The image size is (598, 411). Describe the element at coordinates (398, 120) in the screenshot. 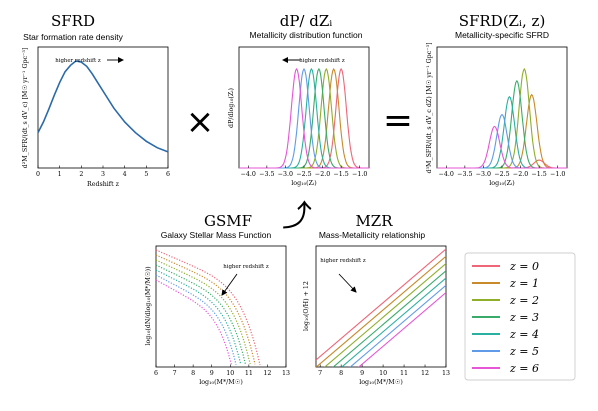

I see `equals-operator: =` at that location.